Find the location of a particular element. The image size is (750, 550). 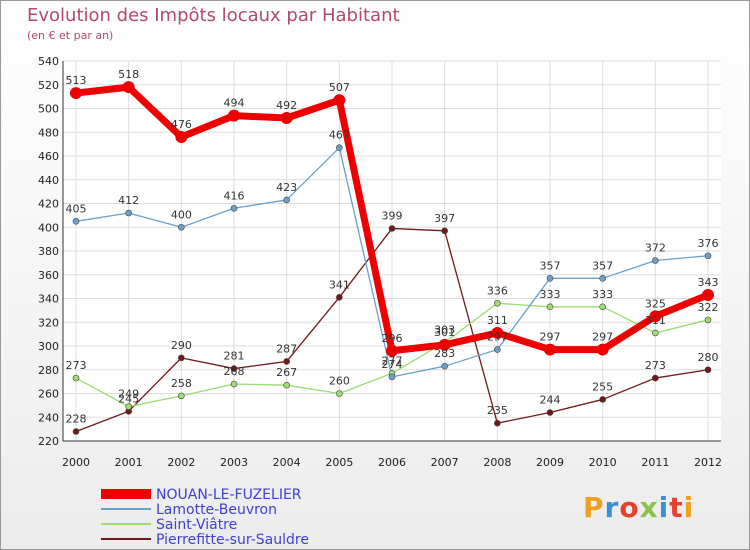

y-tick-label: 240 is located at coordinates (48, 417).